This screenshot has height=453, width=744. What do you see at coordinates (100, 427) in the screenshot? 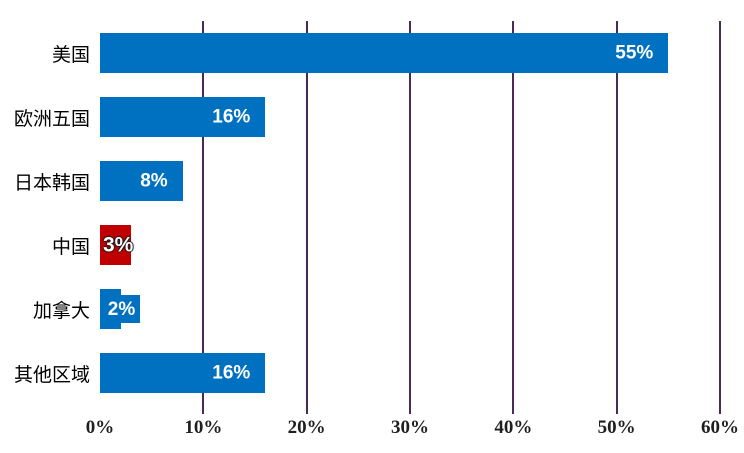
I see `x-tick-label: 0%` at bounding box center [100, 427].